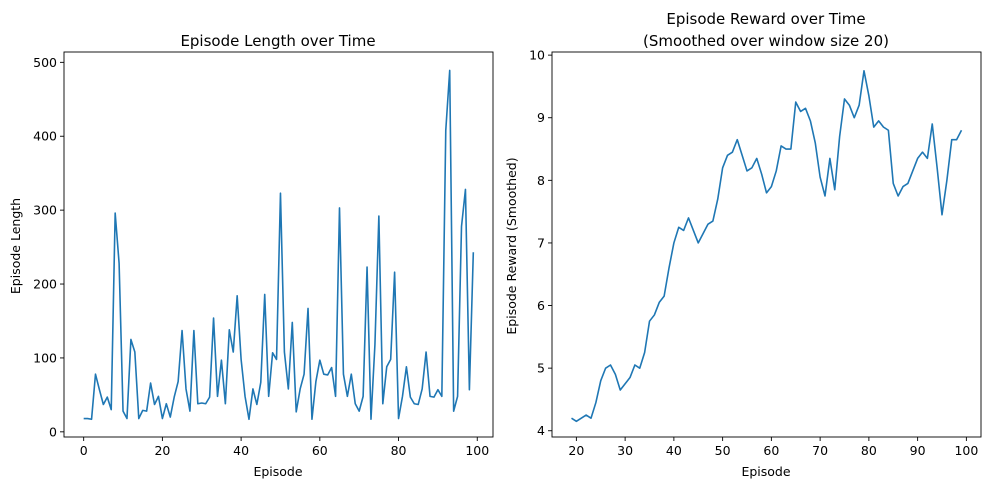 This screenshot has width=988, height=489. What do you see at coordinates (625, 450) in the screenshot?
I see `x-tick-label: 30` at bounding box center [625, 450].